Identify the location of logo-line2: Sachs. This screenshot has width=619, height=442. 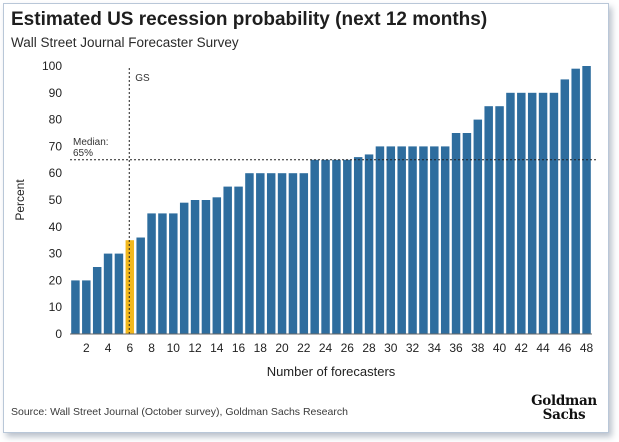
(564, 415).